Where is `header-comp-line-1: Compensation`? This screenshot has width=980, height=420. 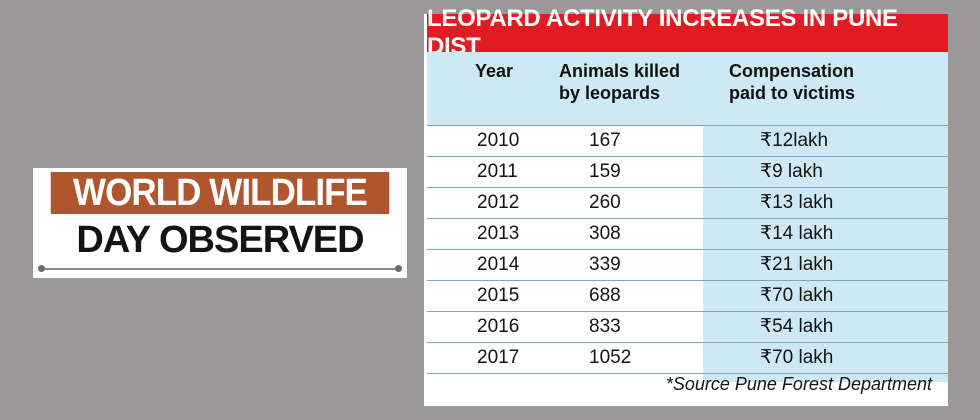 header-comp-line-1: Compensation is located at coordinates (792, 71).